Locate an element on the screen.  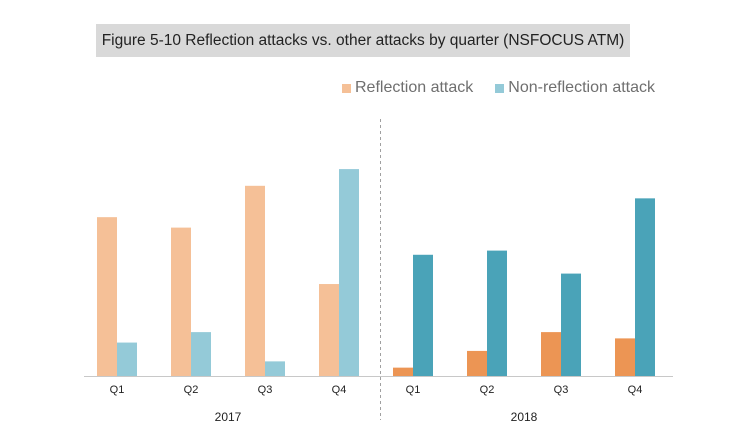
legend-swatch-reflection is located at coordinates (346, 88).